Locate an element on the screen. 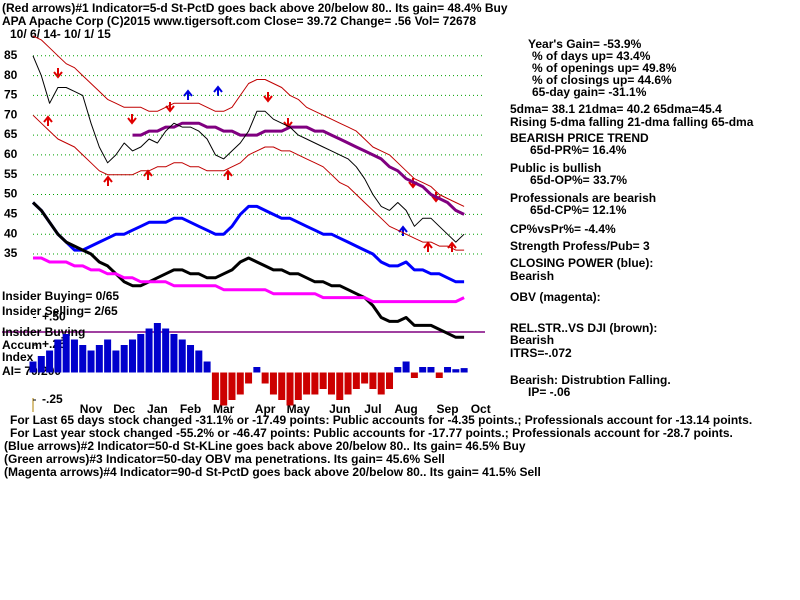  x-tick-label: Jun is located at coordinates (339, 409).